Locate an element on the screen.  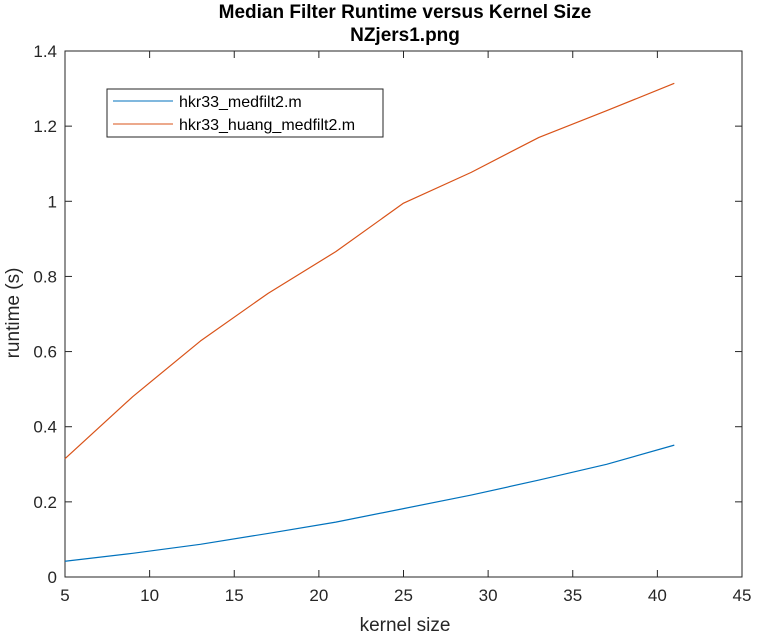
x-tick-label: 15 is located at coordinates (234, 595).